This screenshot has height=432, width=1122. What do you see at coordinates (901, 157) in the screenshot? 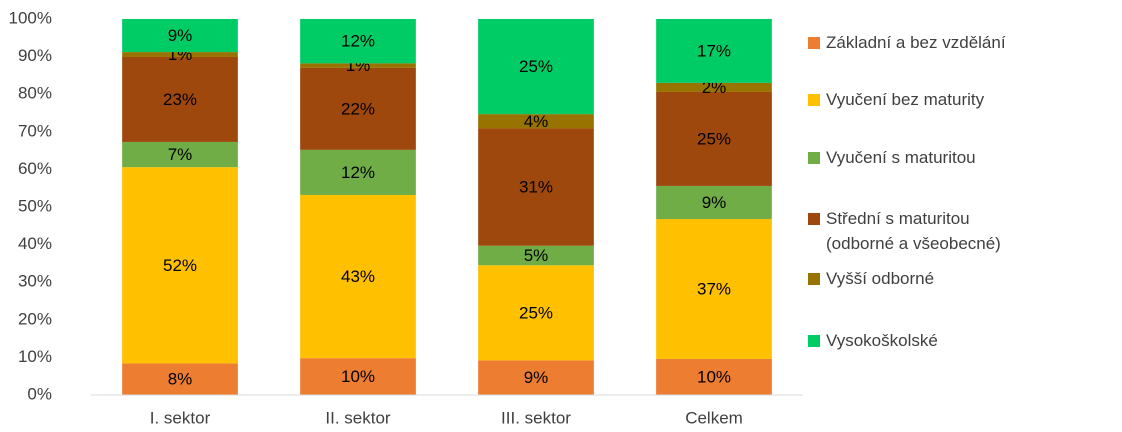
I see `legend-label: Vyučení s maturitou` at bounding box center [901, 157].